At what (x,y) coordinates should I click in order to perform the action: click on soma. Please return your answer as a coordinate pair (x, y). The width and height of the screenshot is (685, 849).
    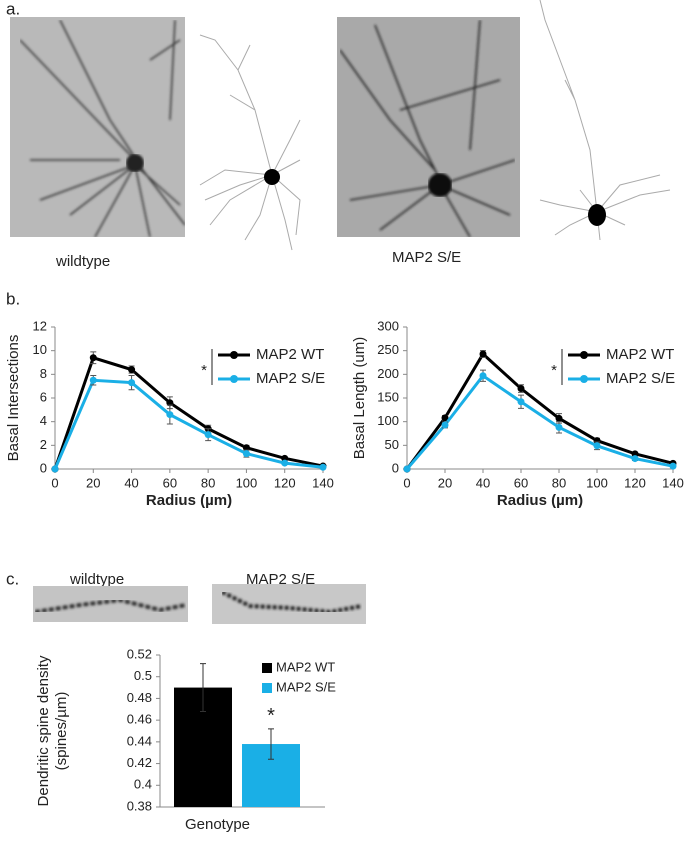
    Looking at the image, I should click on (272, 177).